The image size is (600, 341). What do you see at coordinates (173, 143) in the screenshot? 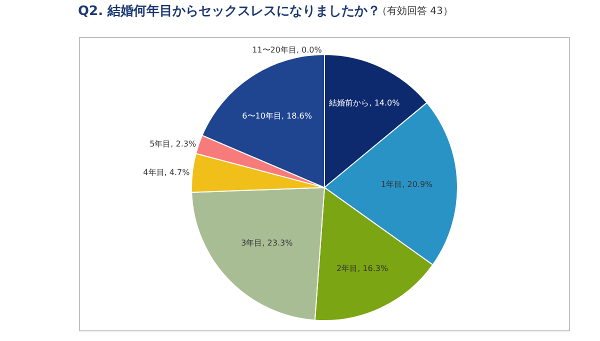
I see `slice-label: 5年目, 2.3%` at bounding box center [173, 143].